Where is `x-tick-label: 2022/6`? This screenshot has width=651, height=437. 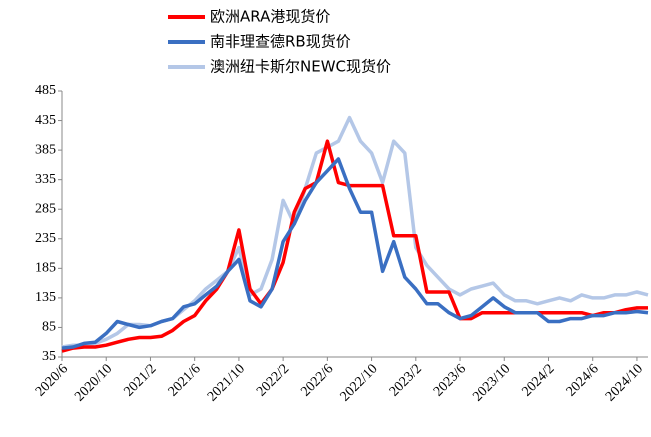 x-tick-label: 2022/6 is located at coordinates (317, 380).